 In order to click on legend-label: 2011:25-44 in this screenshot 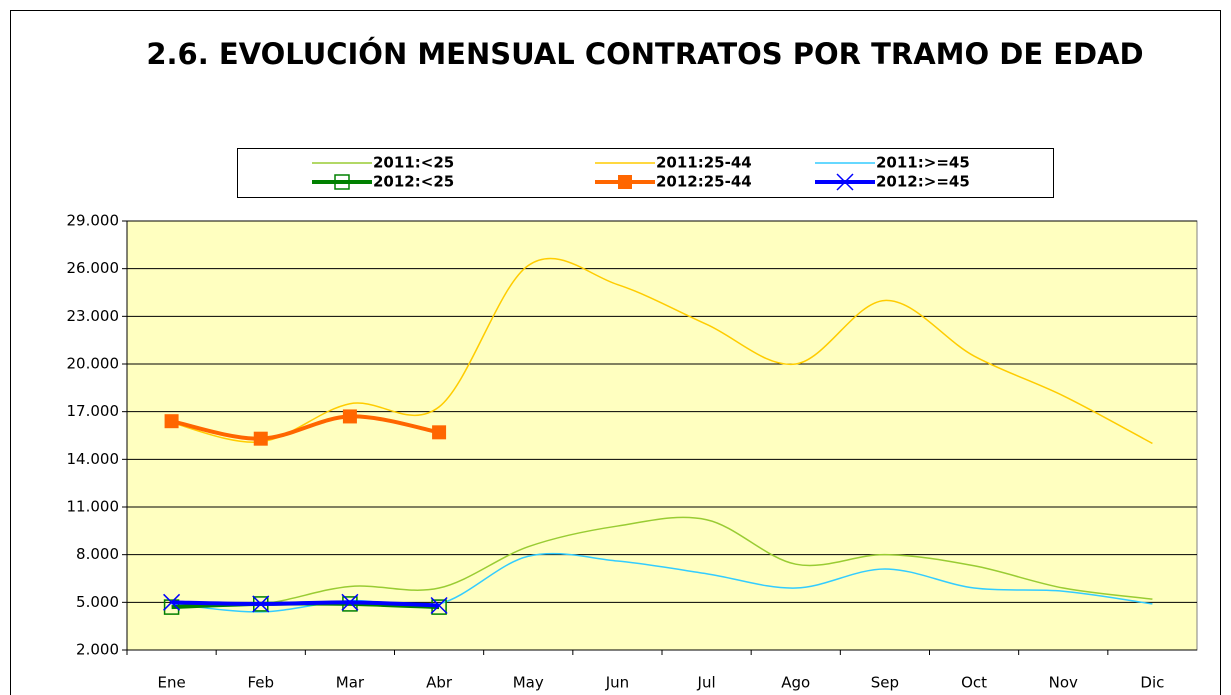, I will do `click(704, 163)`.